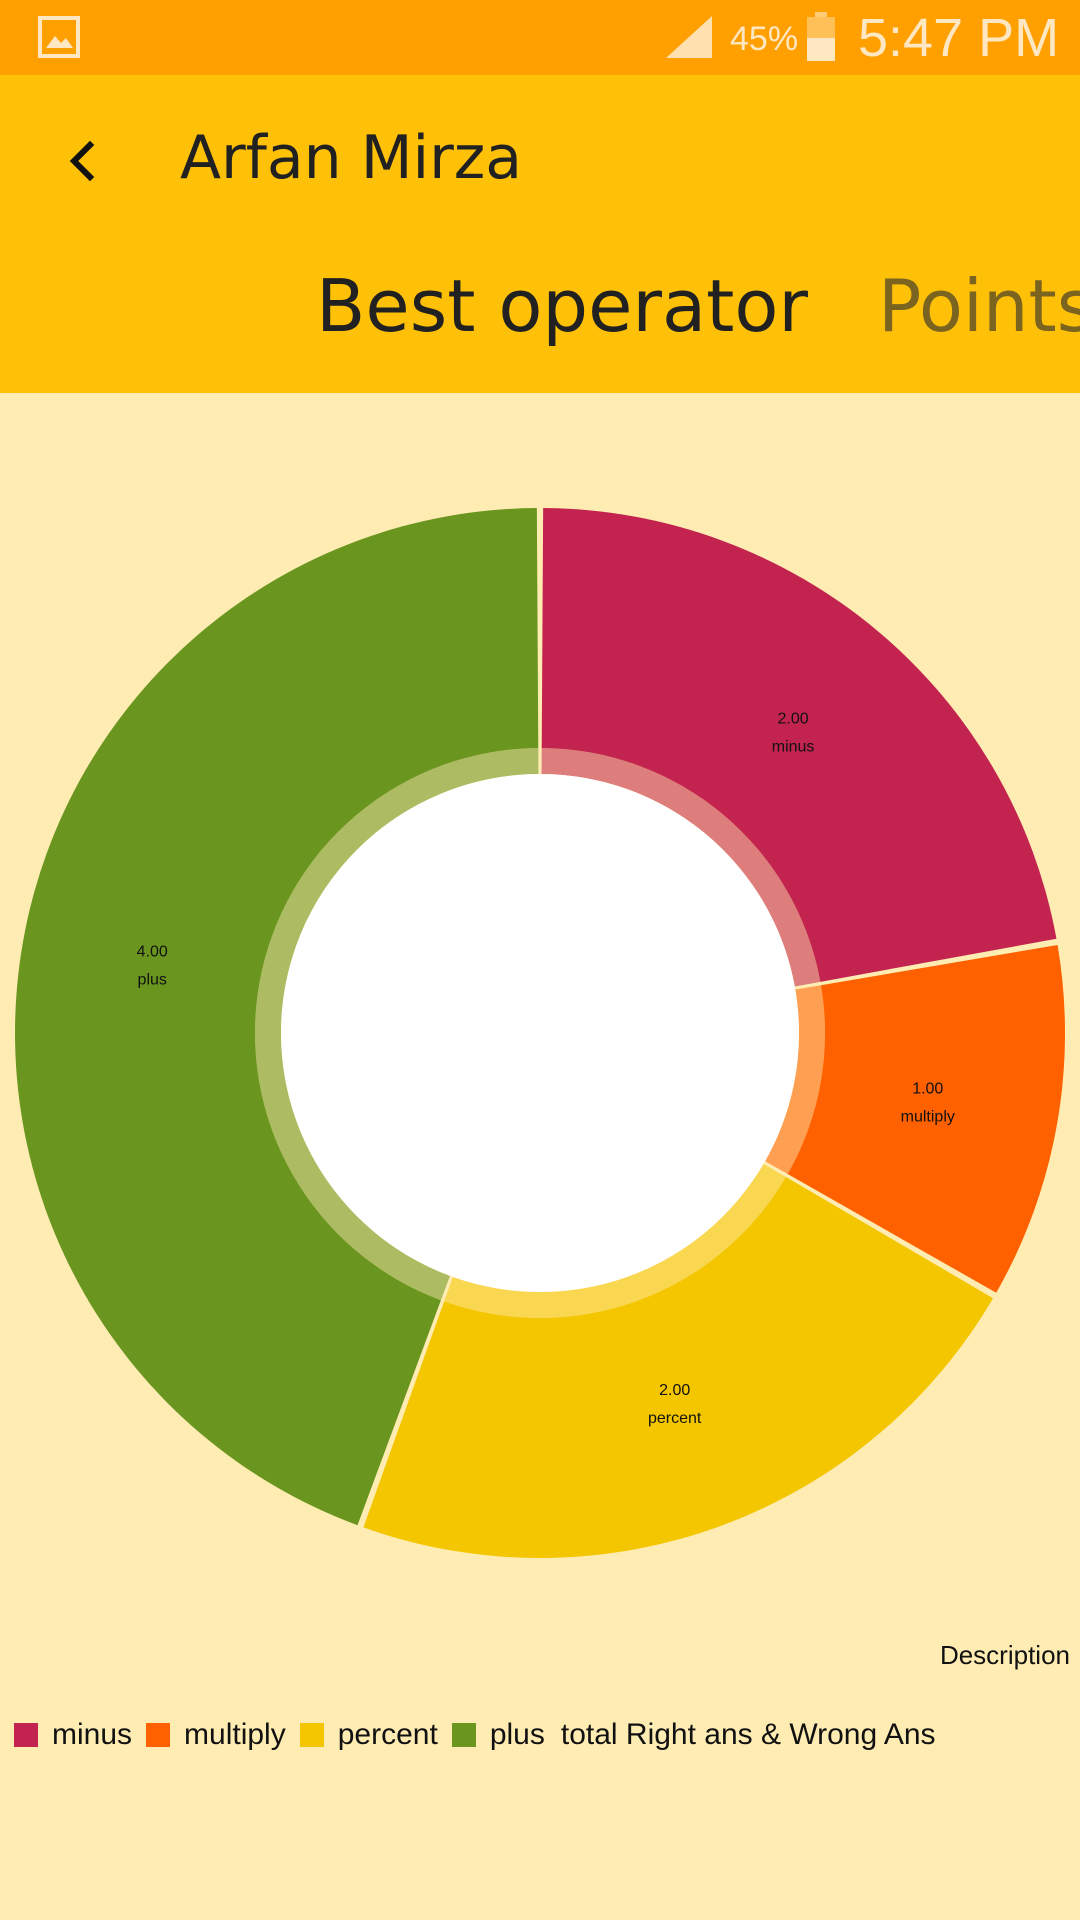 The width and height of the screenshot is (1080, 1920). Describe the element at coordinates (540, 37) in the screenshot. I see `status-bar: 45% 5:47 PM` at that location.